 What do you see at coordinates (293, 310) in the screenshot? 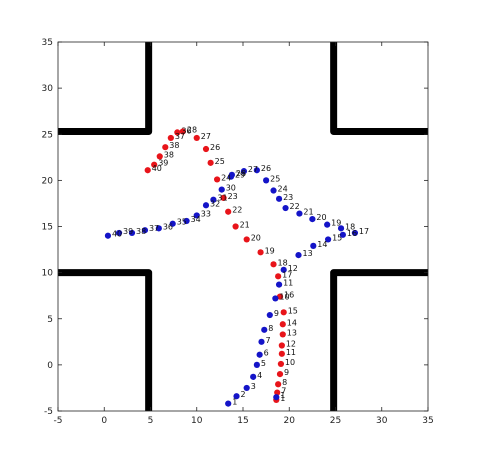
I see `red-point-label-10: 15` at bounding box center [293, 310].